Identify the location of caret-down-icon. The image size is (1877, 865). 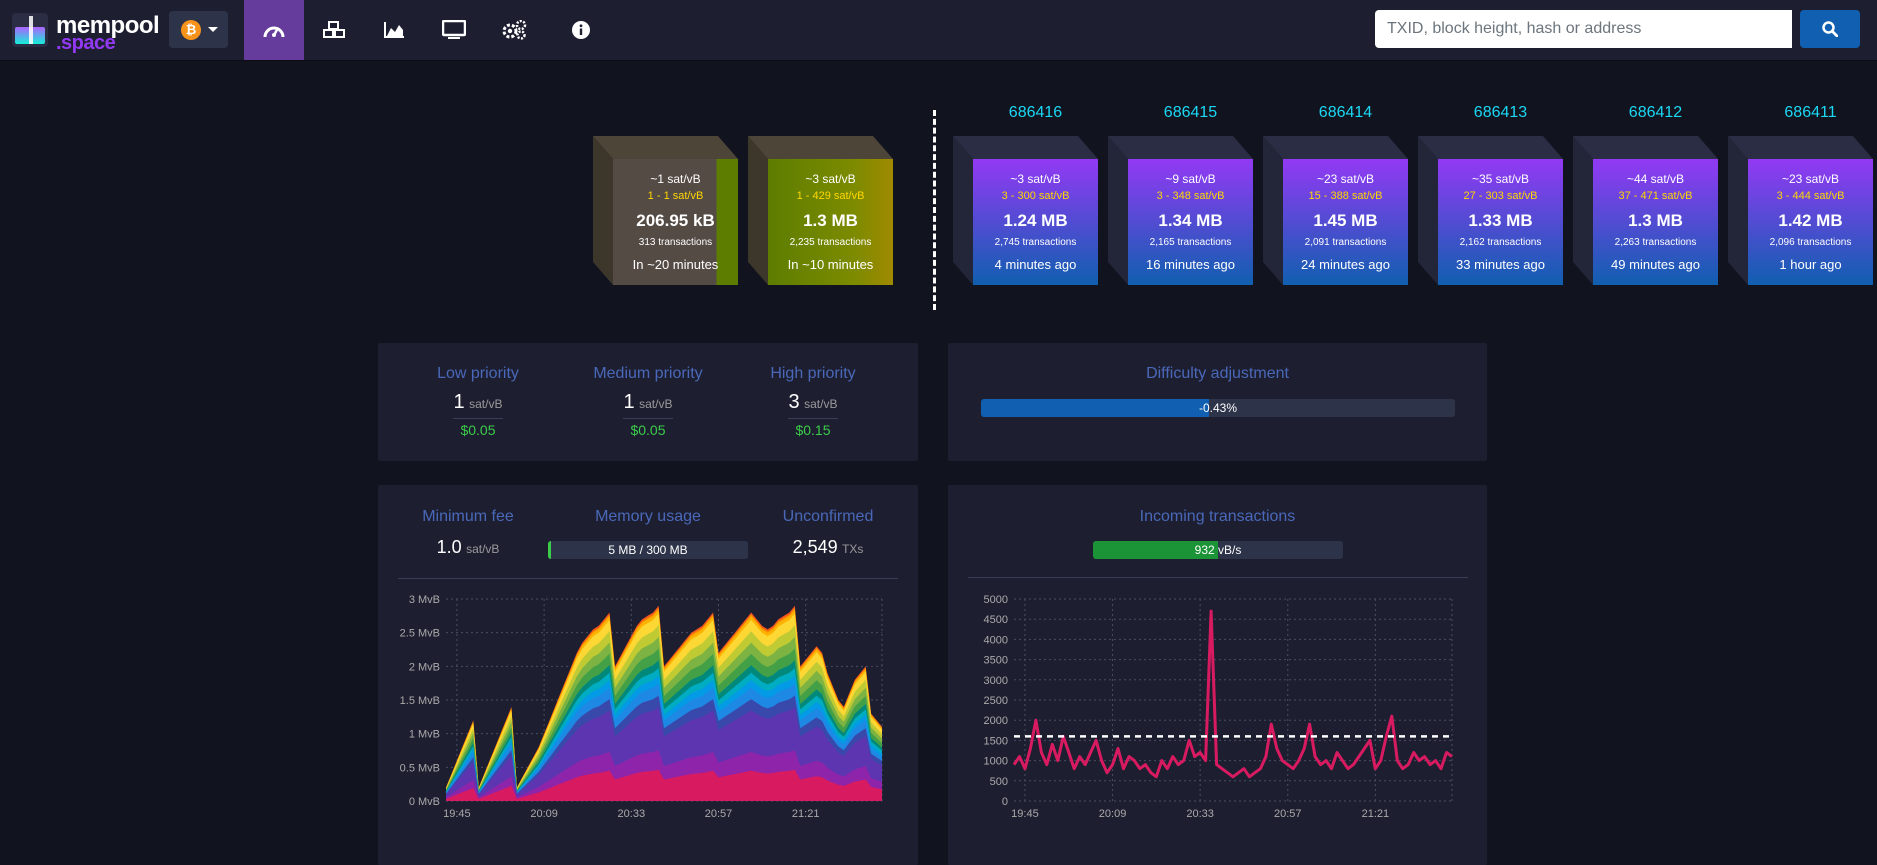
(213, 29).